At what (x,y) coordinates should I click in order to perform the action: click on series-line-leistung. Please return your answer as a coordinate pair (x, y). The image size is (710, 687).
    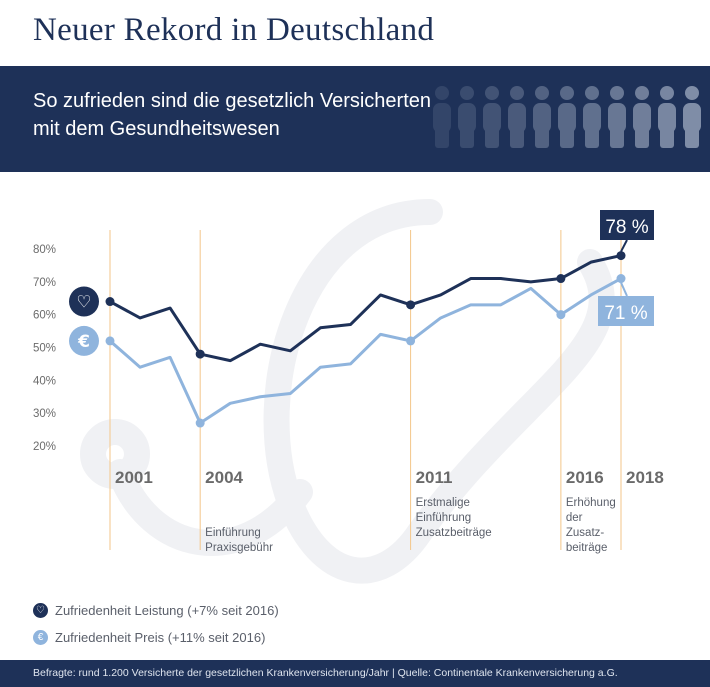
    Looking at the image, I should click on (365, 308).